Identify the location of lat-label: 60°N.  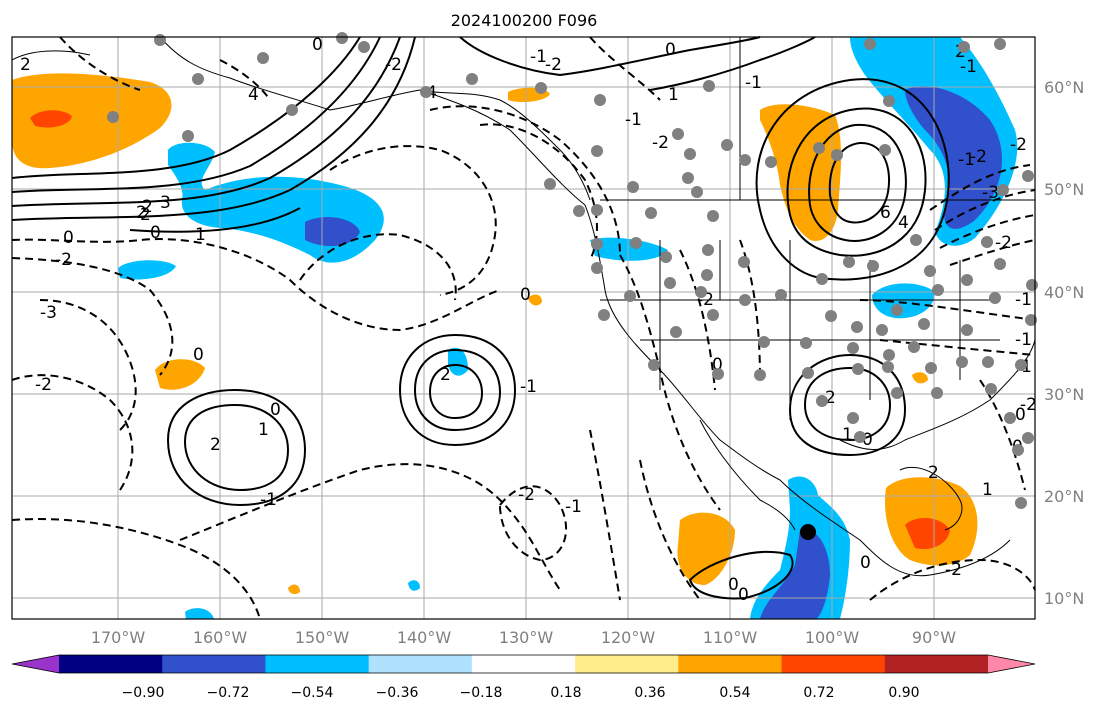
(1064, 87).